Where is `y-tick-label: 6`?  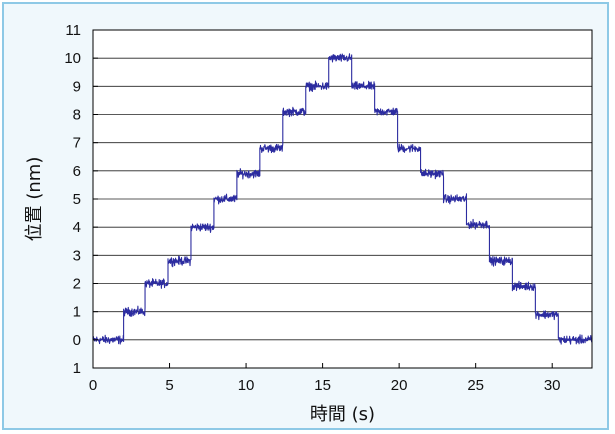
y-tick-label: 6 is located at coordinates (77, 171).